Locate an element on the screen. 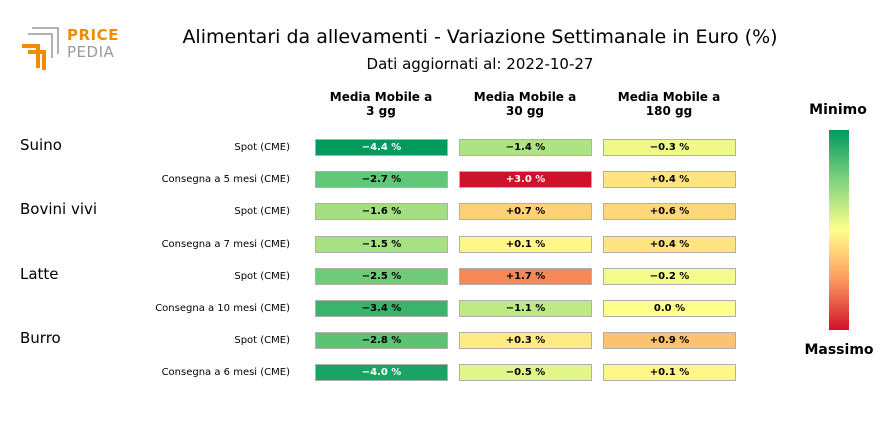  group-label: Suino is located at coordinates (41, 145).